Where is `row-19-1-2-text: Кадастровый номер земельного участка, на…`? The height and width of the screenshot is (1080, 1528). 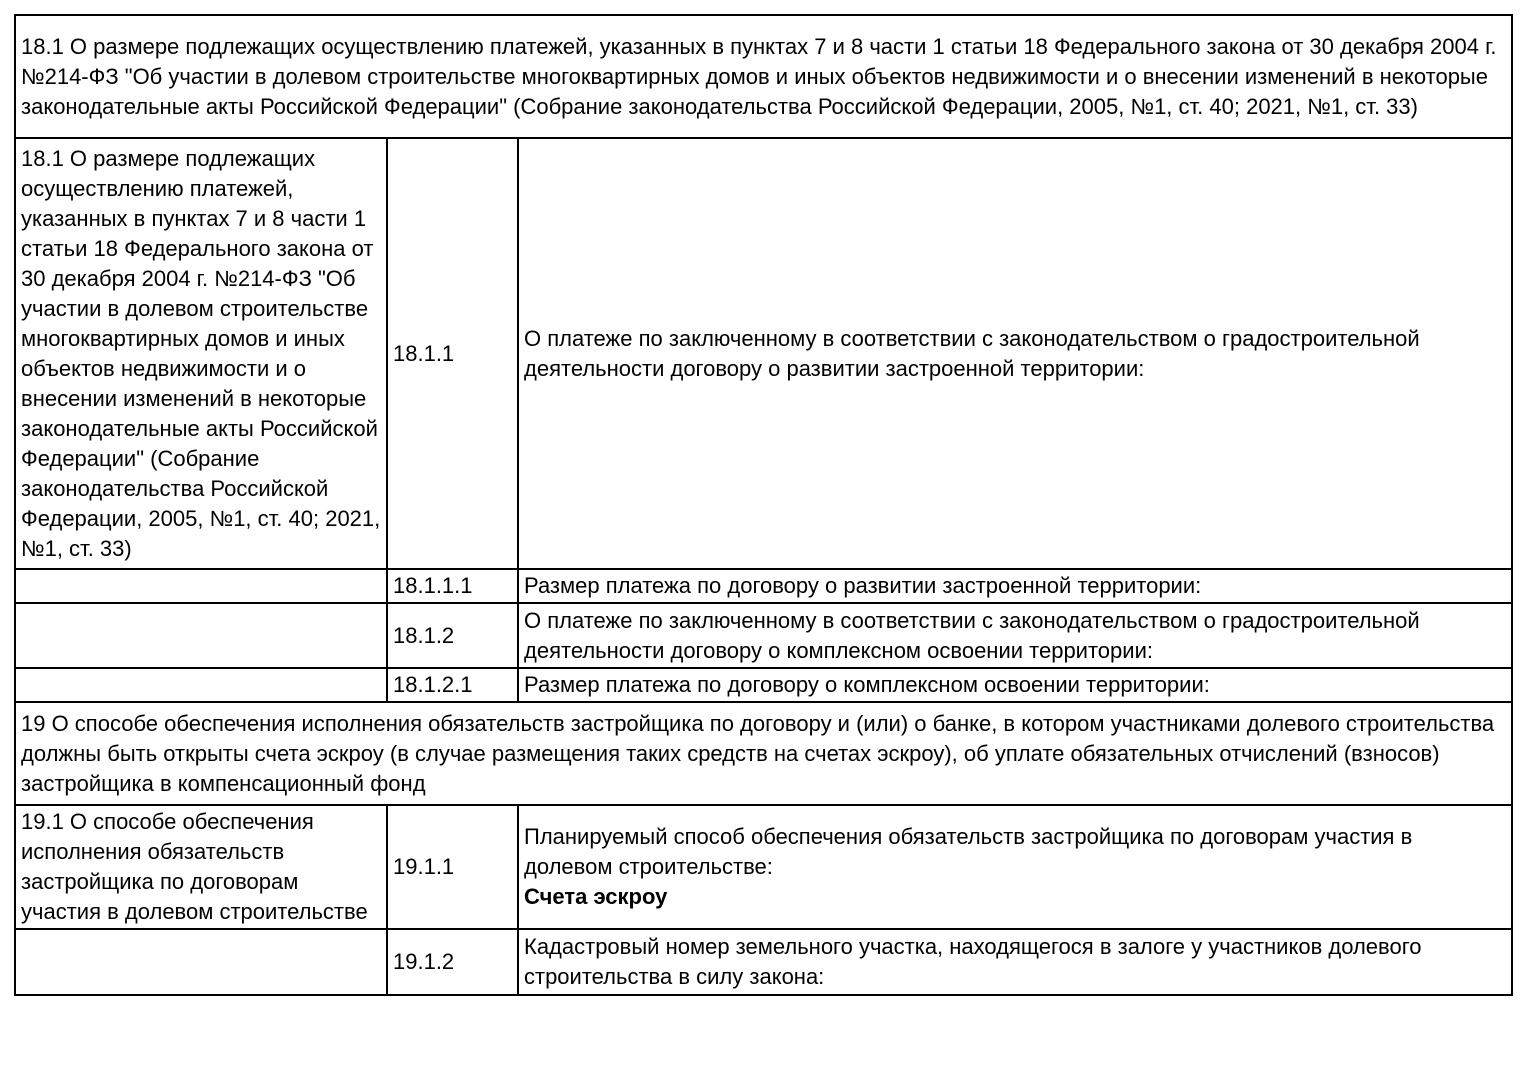
row-19-1-2-text: Кадастровый номер земельного участка, на… is located at coordinates (1015, 962).